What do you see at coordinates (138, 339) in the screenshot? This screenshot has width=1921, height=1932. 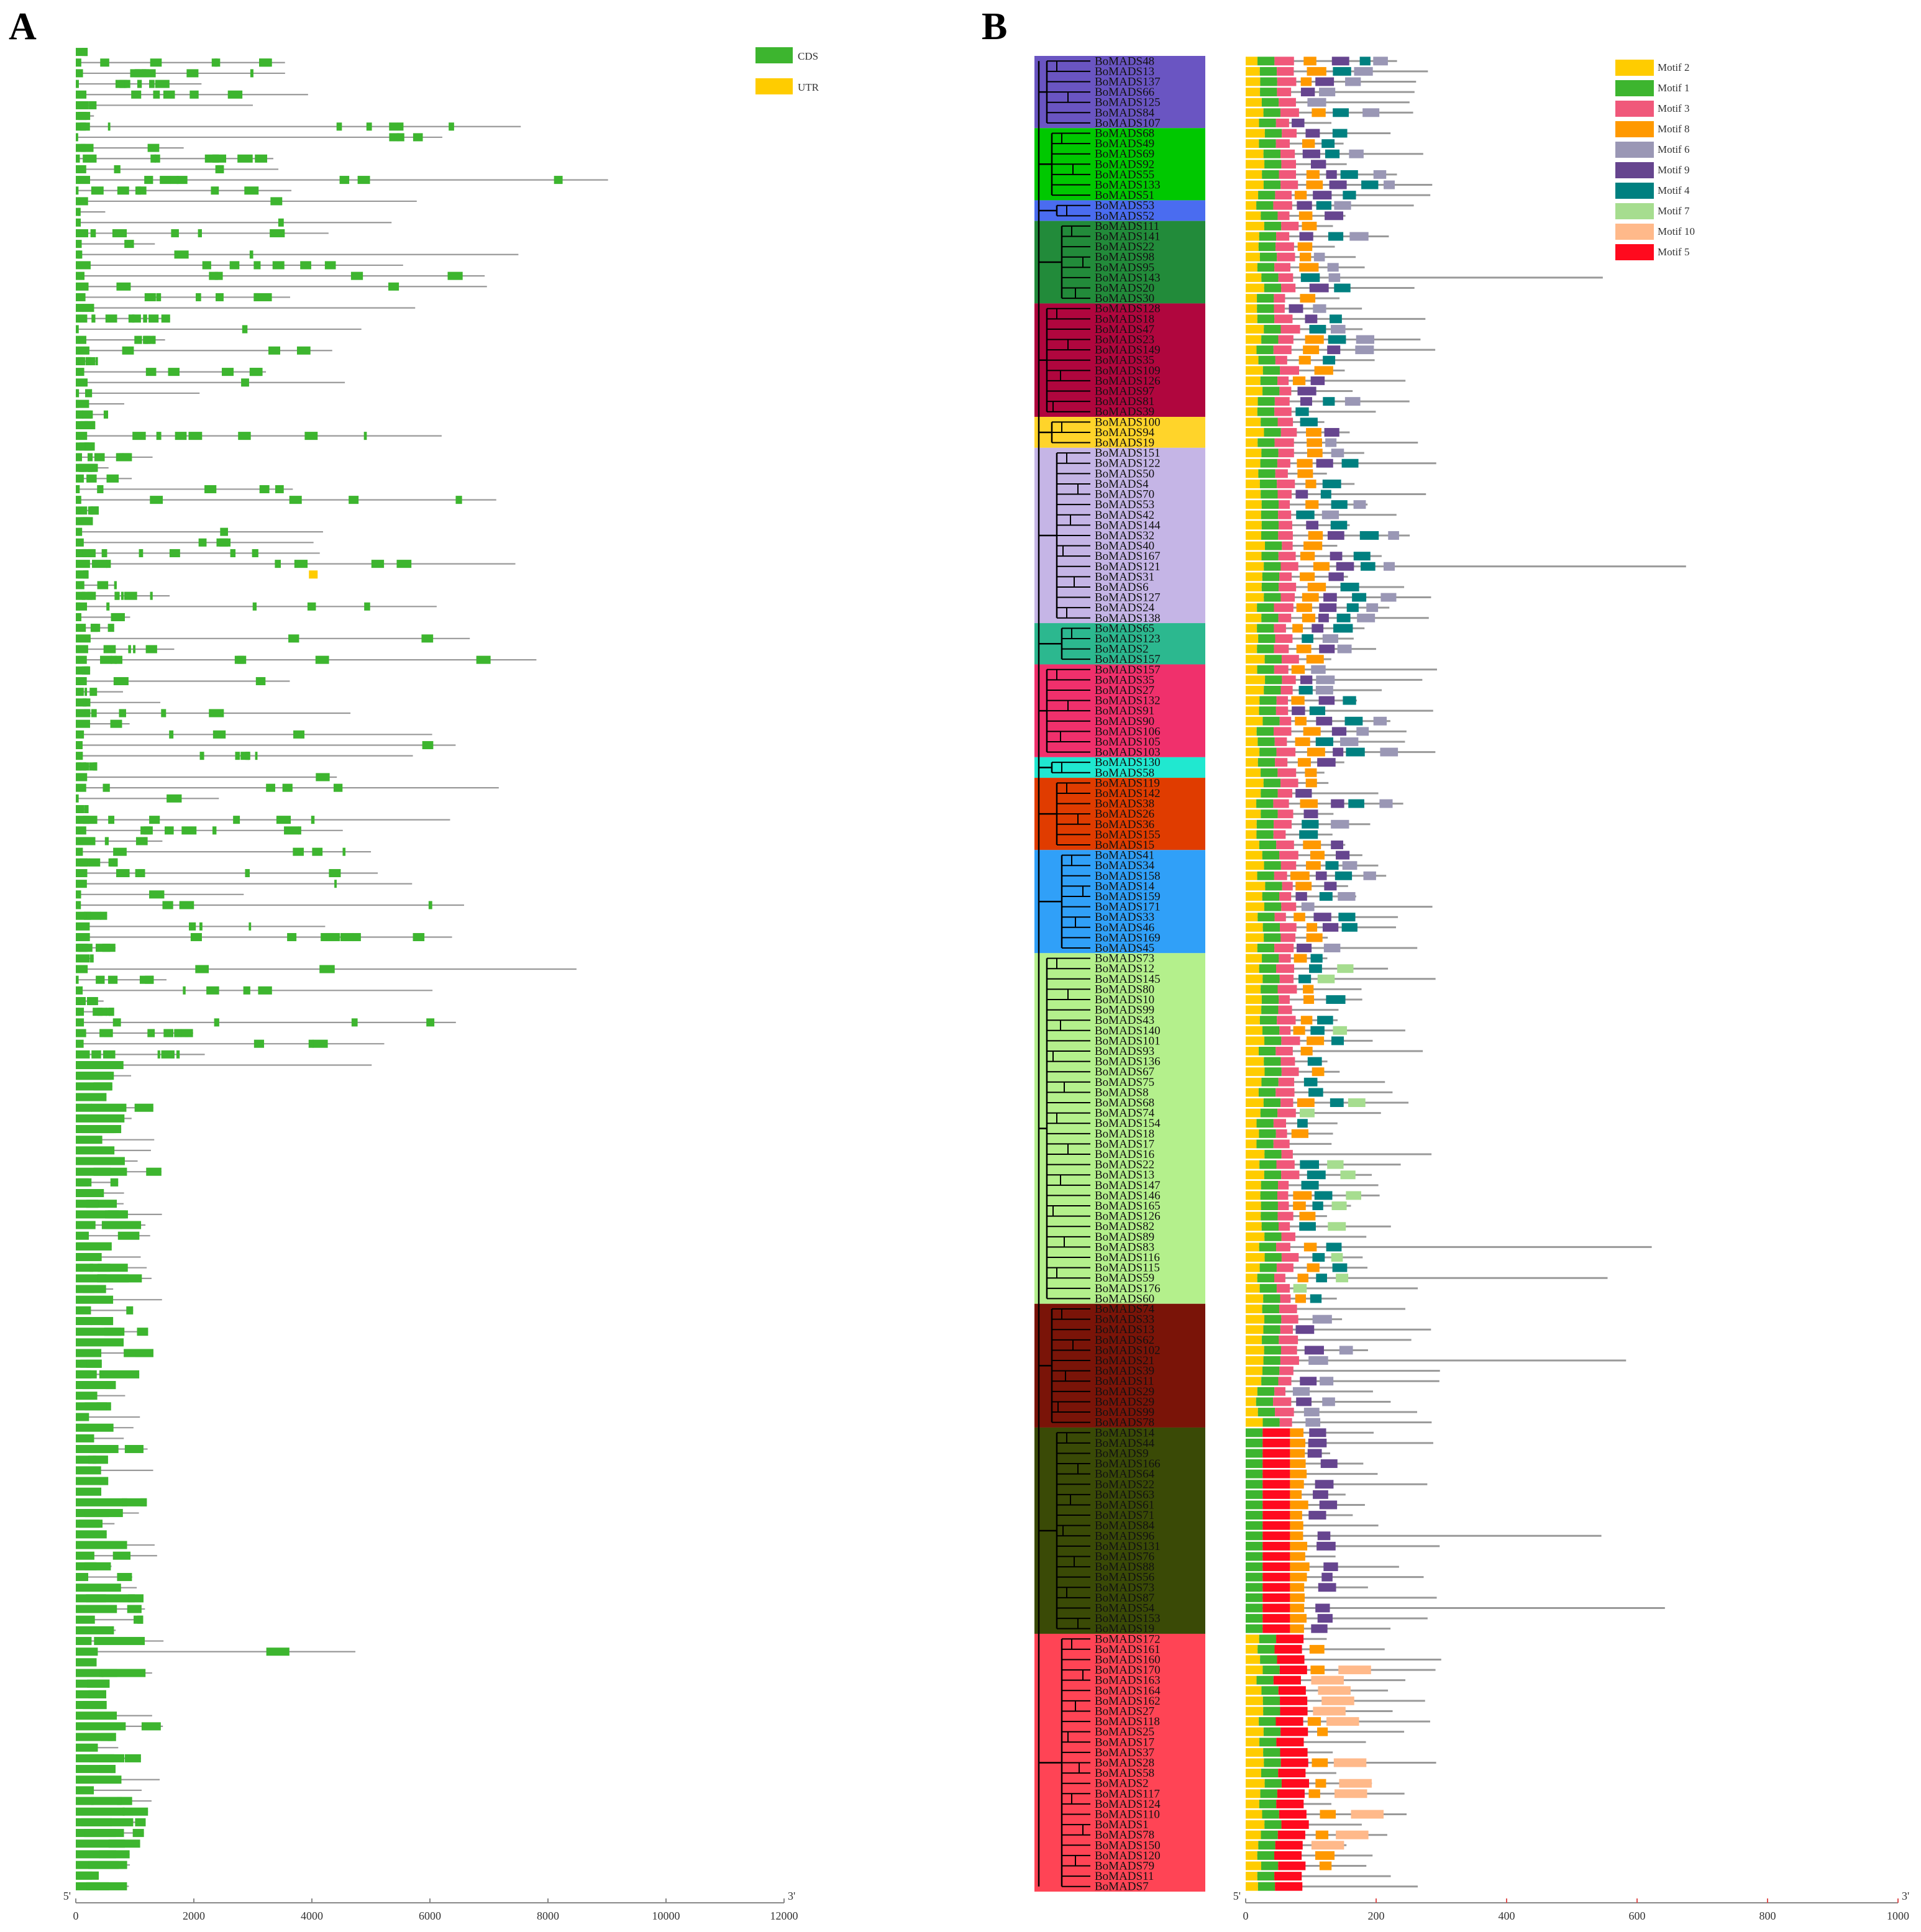 I see `gene-28-cds` at bounding box center [138, 339].